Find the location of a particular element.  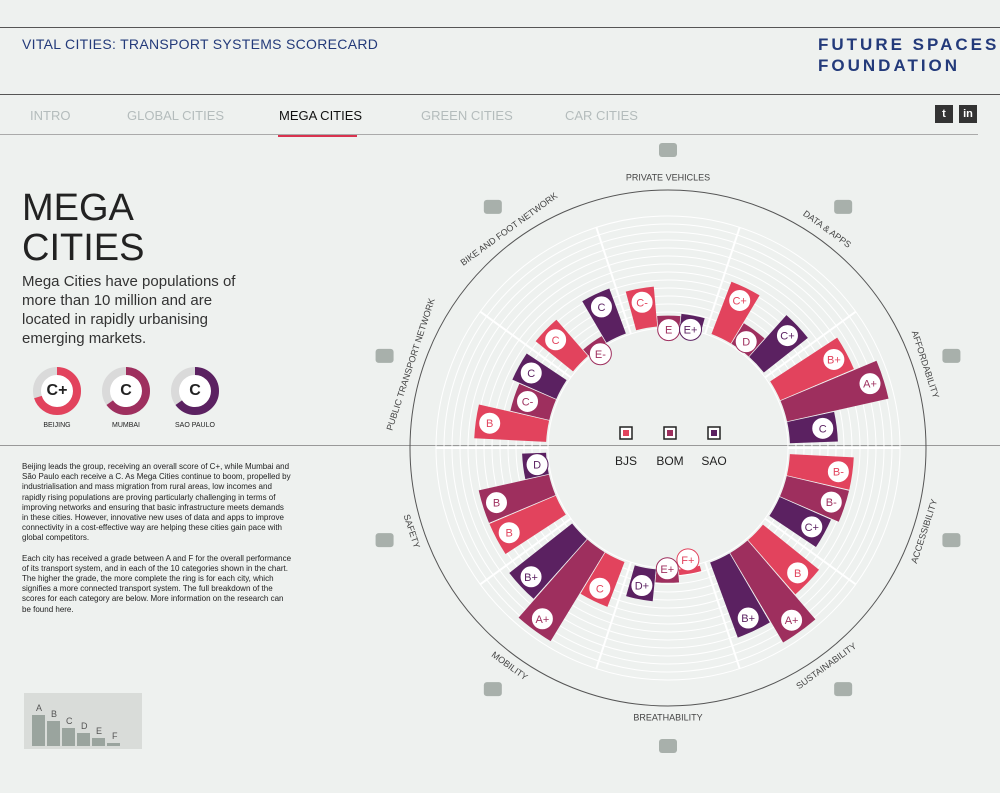

donut-grade: C is located at coordinates (195, 390).